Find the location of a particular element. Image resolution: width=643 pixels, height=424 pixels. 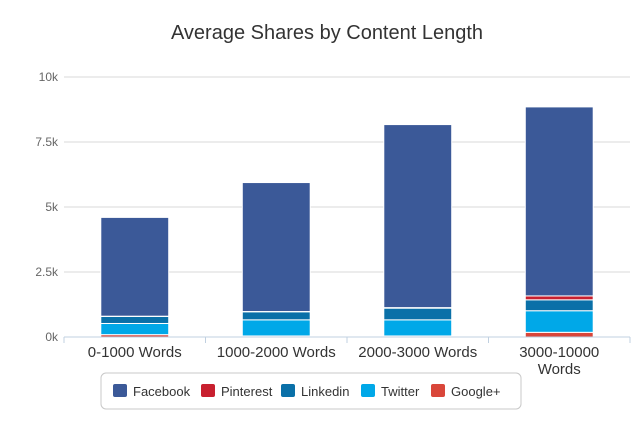

legend-label-twitter: Twitter is located at coordinates (400, 391).